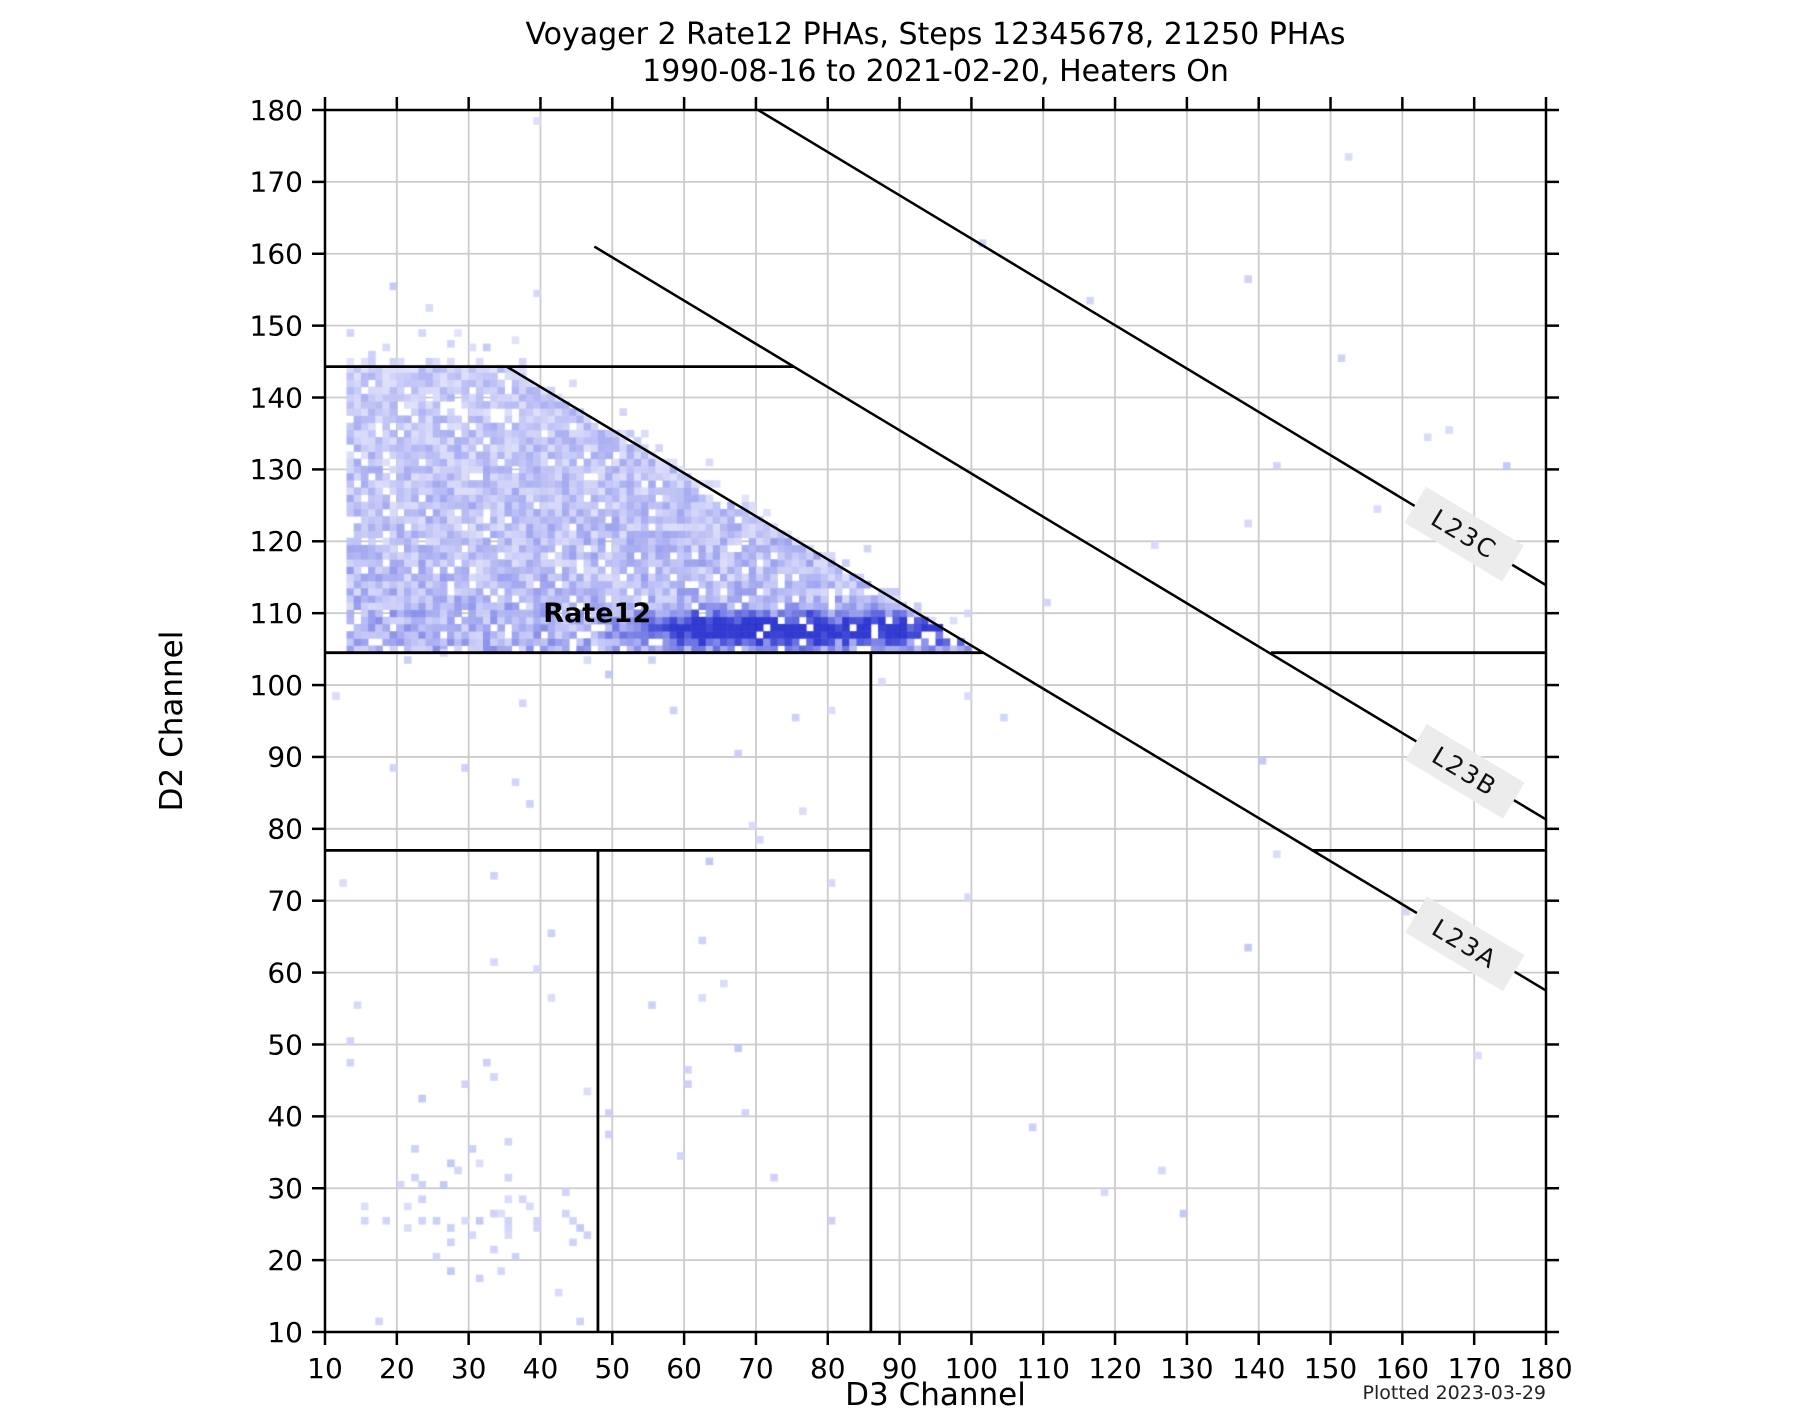 The image size is (1820, 1424). I want to click on x-tick-label: 130, so click(1186, 1368).